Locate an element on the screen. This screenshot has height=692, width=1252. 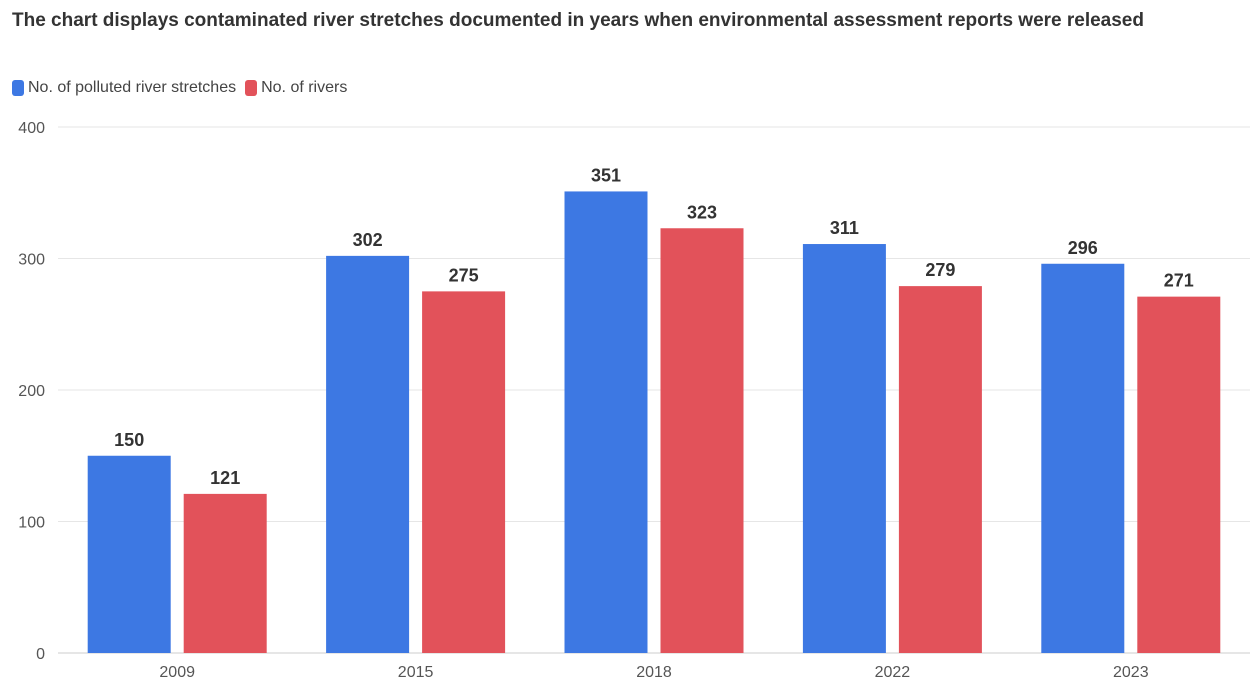
x-tick-label: 2018 is located at coordinates (654, 672).